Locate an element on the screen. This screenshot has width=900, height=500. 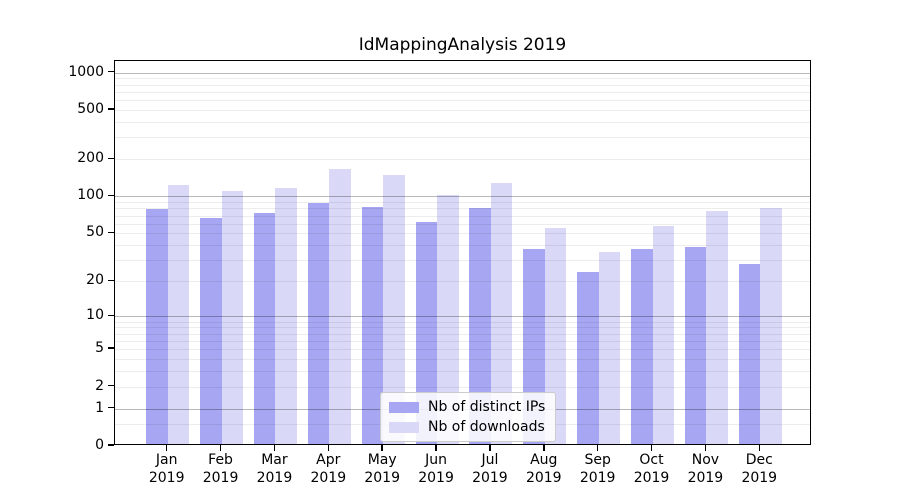
legend-label: Nb of downloads is located at coordinates (486, 427).